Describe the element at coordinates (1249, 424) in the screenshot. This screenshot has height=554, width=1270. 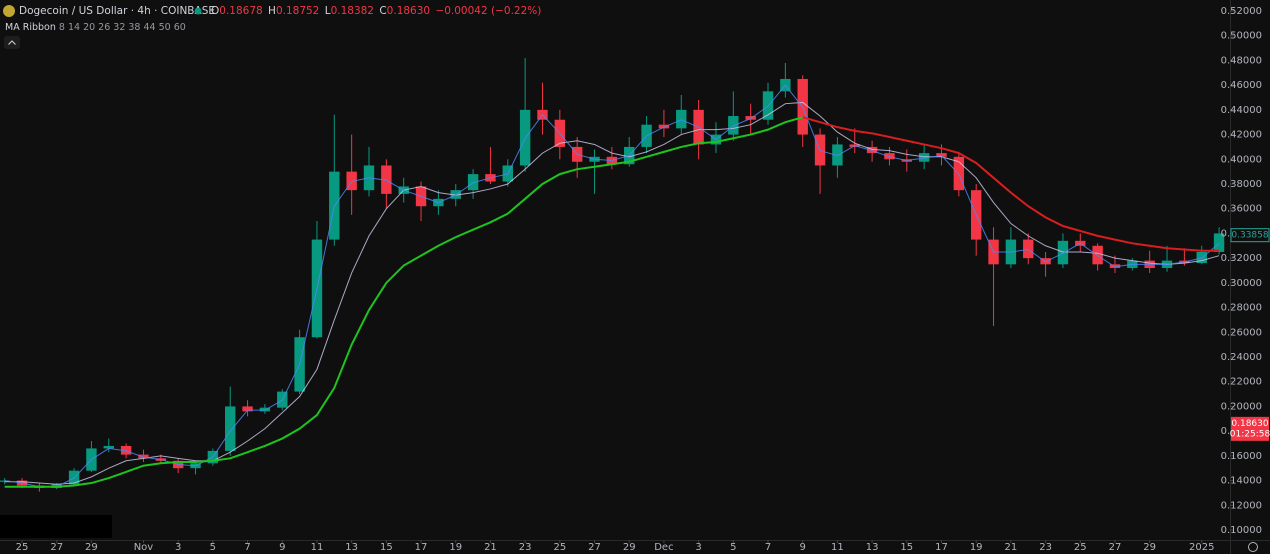
I see `last-price-label: 0.18630` at that location.